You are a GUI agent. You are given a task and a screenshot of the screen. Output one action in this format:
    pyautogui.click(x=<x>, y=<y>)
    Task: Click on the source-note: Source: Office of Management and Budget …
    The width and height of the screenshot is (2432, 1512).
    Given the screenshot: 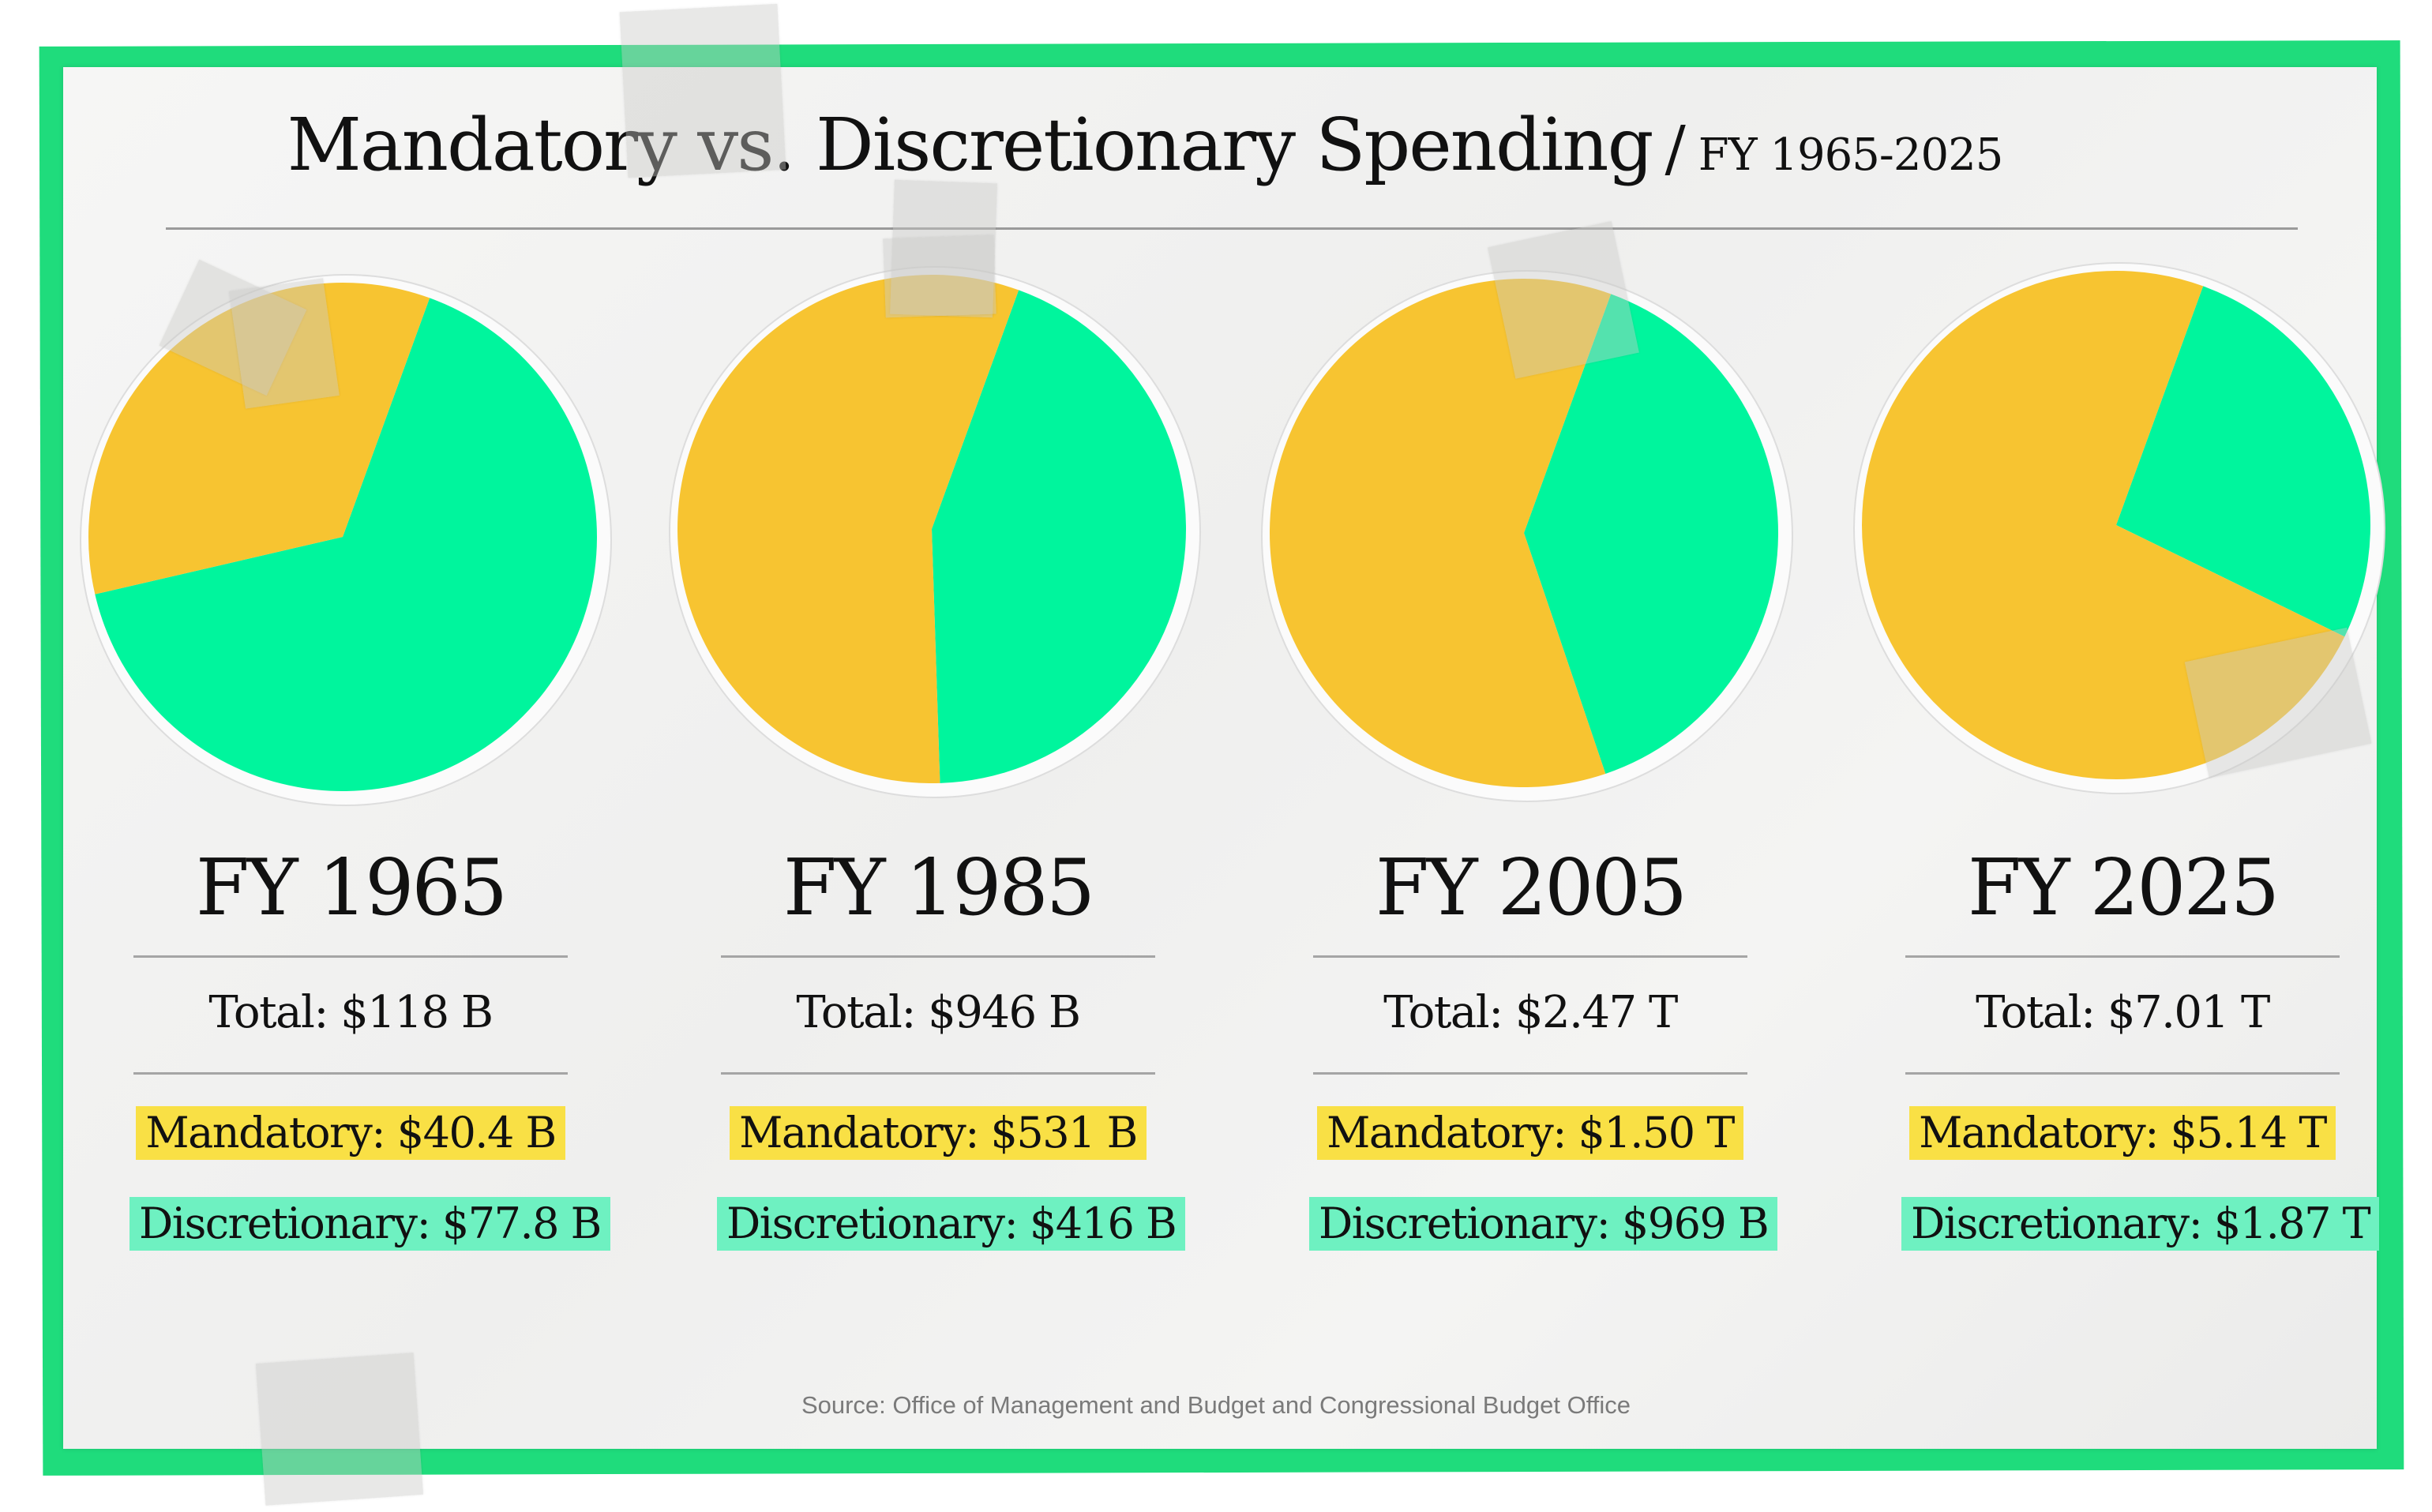 What is the action you would take?
    pyautogui.click(x=1216, y=1405)
    